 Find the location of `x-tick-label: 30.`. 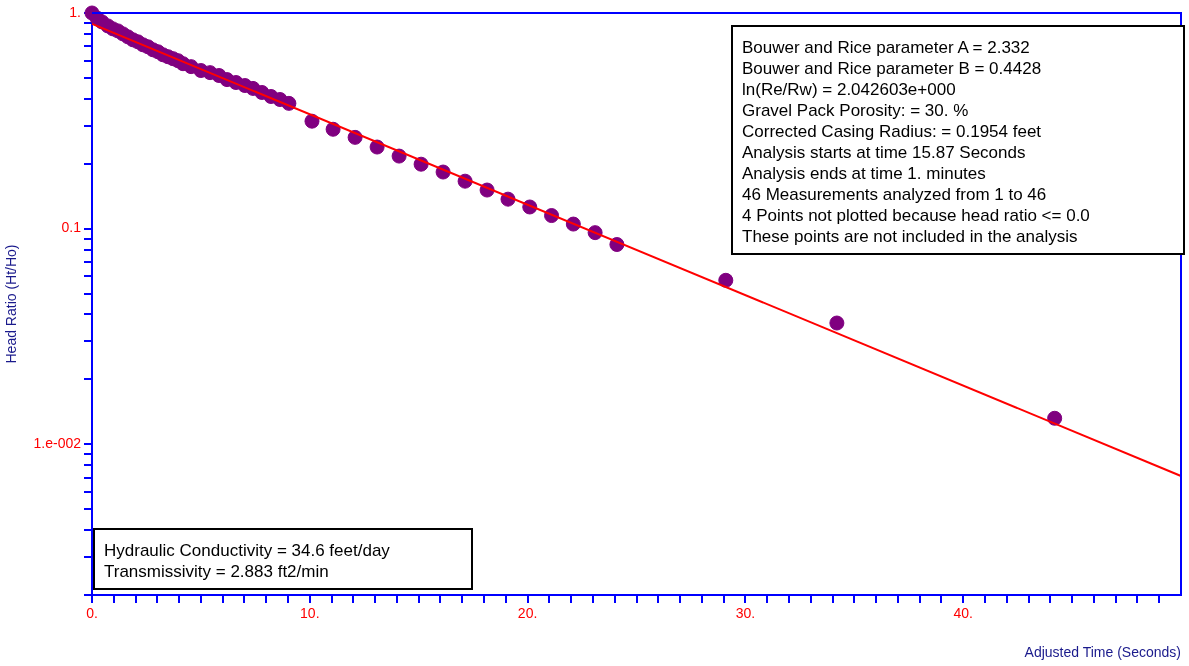

x-tick-label: 30. is located at coordinates (745, 613).